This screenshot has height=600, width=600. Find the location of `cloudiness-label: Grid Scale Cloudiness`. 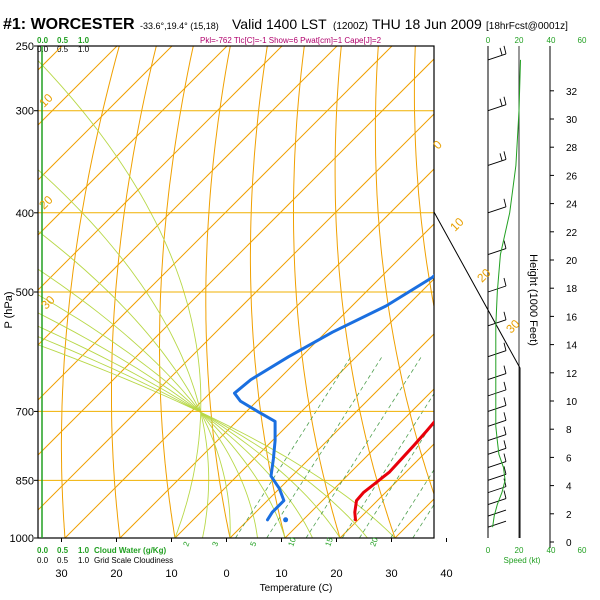

cloudiness-label: Grid Scale Cloudiness is located at coordinates (133, 560).